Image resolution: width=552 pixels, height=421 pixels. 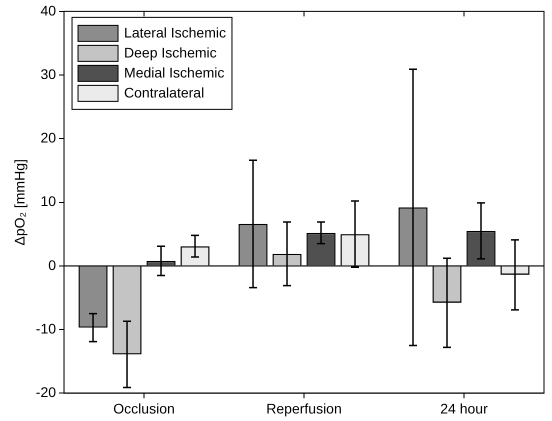 What do you see at coordinates (46, 328) in the screenshot?
I see `y-tick-label: -10` at bounding box center [46, 328].